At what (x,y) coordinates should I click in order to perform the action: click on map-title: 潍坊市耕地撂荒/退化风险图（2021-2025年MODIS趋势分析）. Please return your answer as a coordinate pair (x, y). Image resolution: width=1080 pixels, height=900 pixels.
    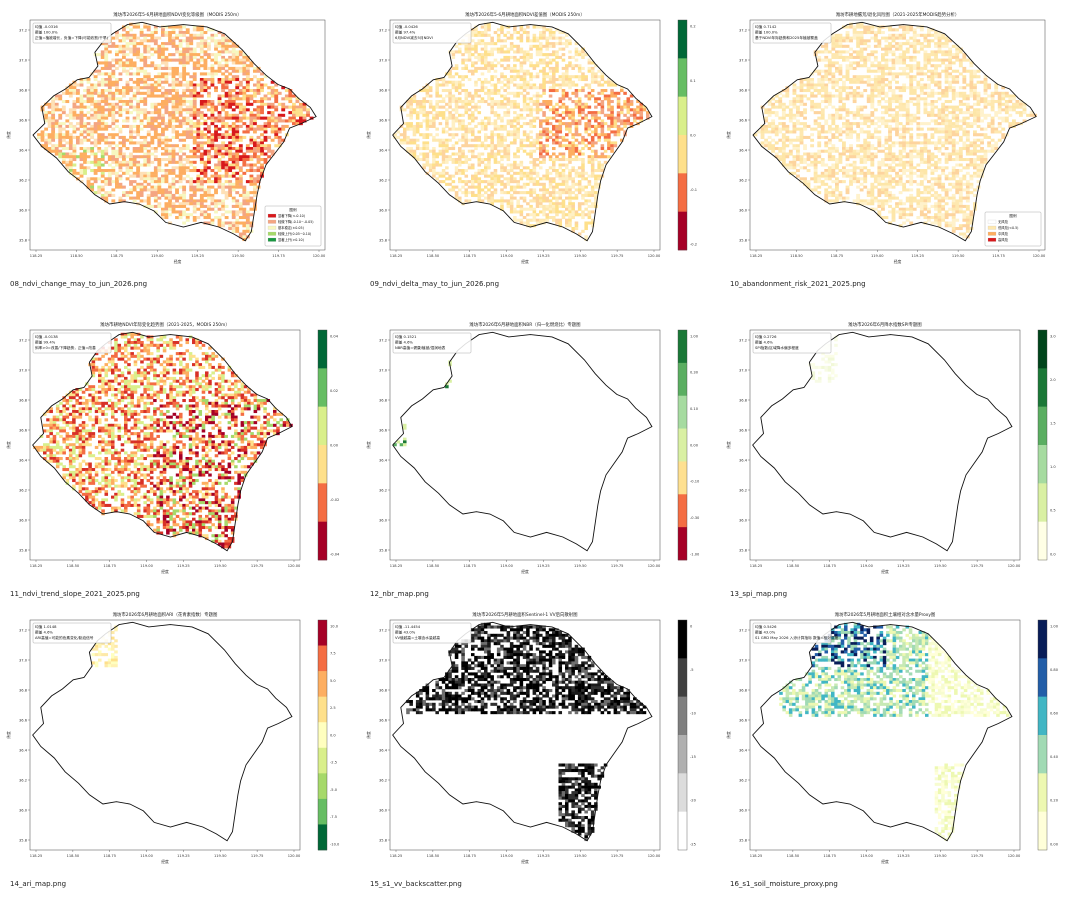
    Looking at the image, I should click on (898, 14).